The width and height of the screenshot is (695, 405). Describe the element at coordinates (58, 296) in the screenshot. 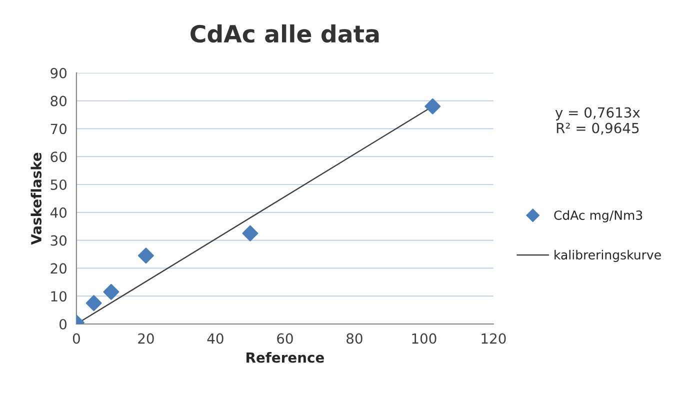

I see `y-tick-label: 10` at that location.